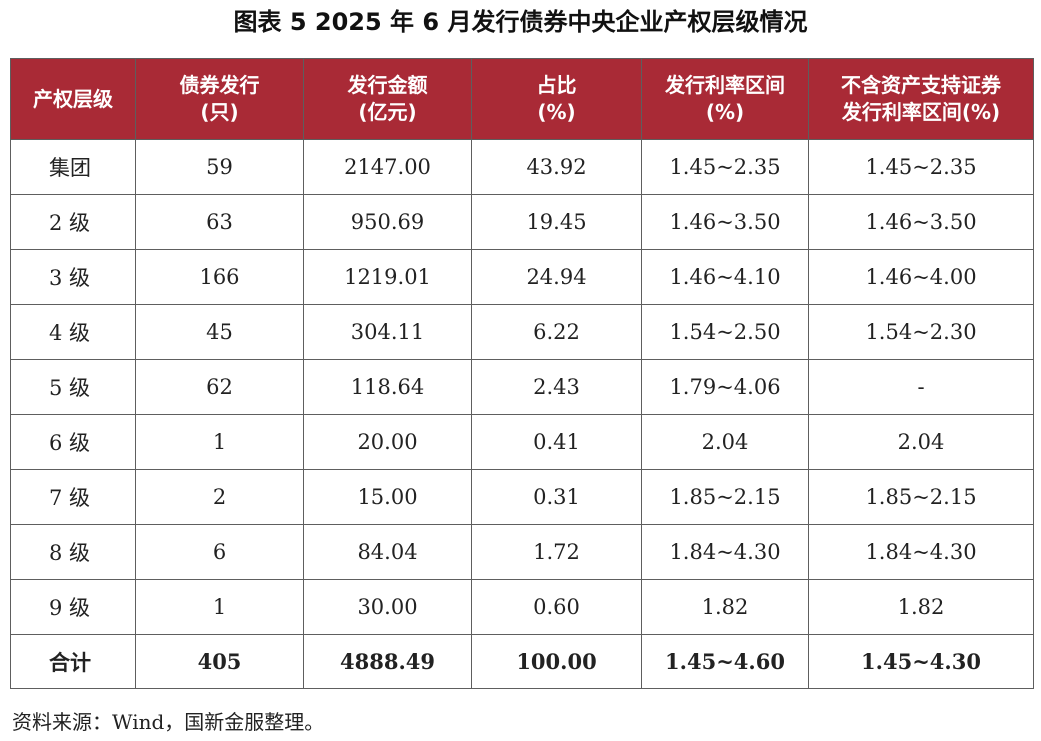 The height and width of the screenshot is (741, 1041). Describe the element at coordinates (725, 607) in the screenshot. I see `cell-rate-range: 1.82` at that location.